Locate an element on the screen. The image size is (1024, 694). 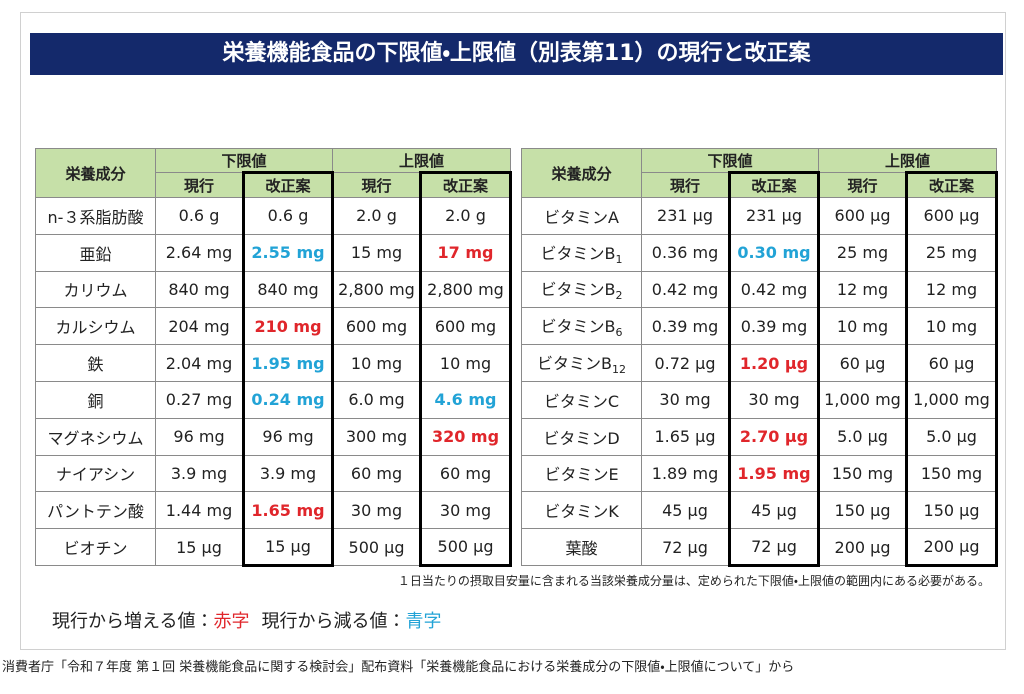
data-row: ビタミンA 231 μg 231 μg 600 μg 600 μg is located at coordinates (759, 216).